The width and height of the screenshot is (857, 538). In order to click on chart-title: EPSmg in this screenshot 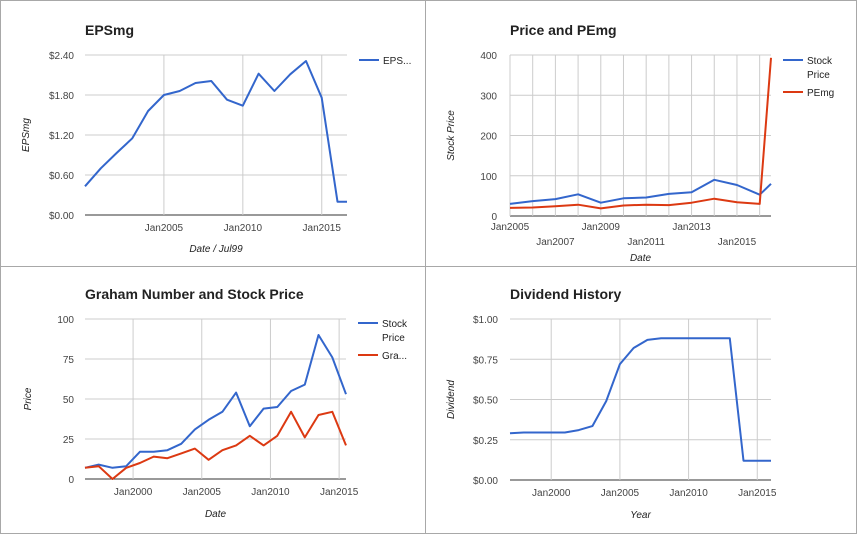, I will do `click(109, 30)`.